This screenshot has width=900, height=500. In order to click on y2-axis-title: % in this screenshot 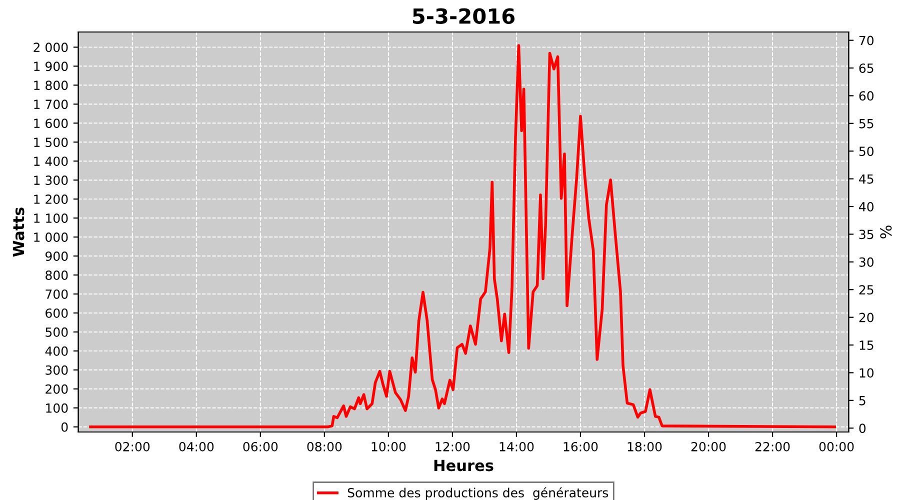, I will do `click(886, 232)`.